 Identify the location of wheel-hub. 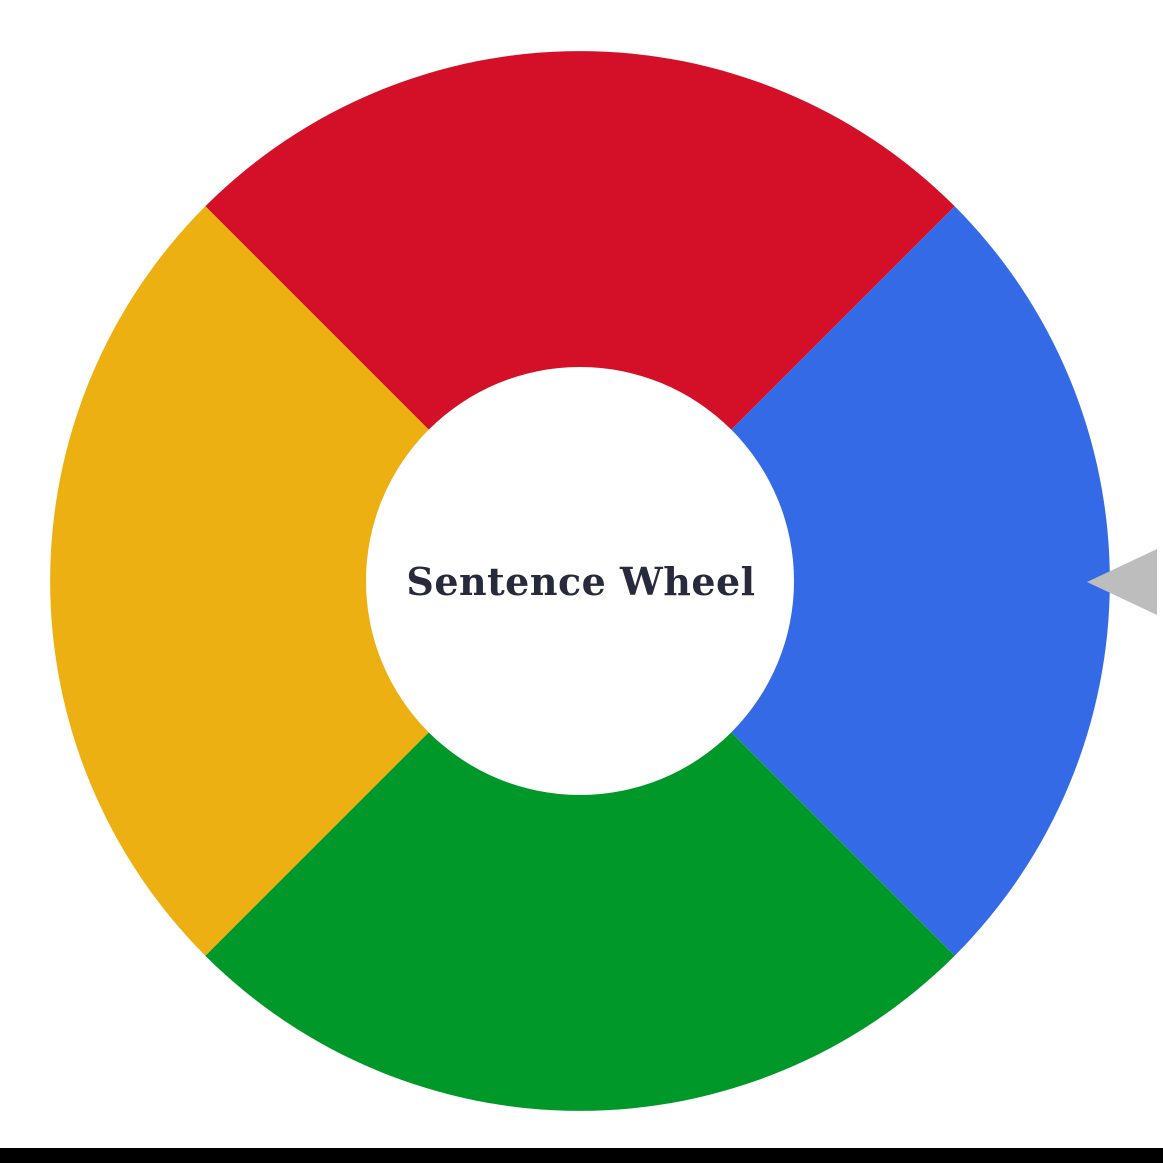
(580, 581).